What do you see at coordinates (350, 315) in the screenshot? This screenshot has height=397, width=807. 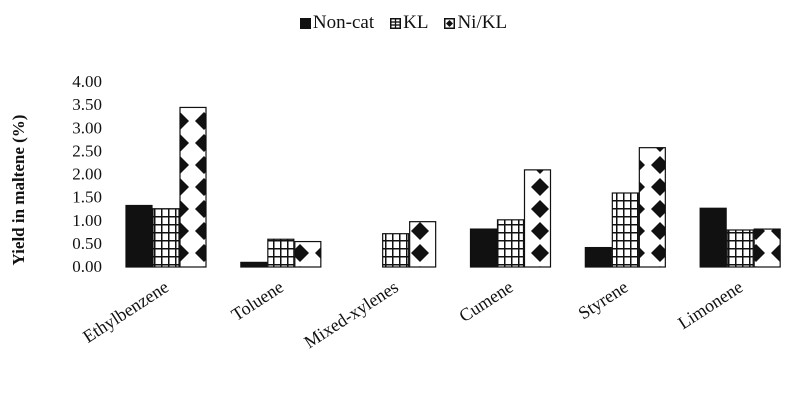 I see `x-tick-label: Mixed-xylenes` at bounding box center [350, 315].